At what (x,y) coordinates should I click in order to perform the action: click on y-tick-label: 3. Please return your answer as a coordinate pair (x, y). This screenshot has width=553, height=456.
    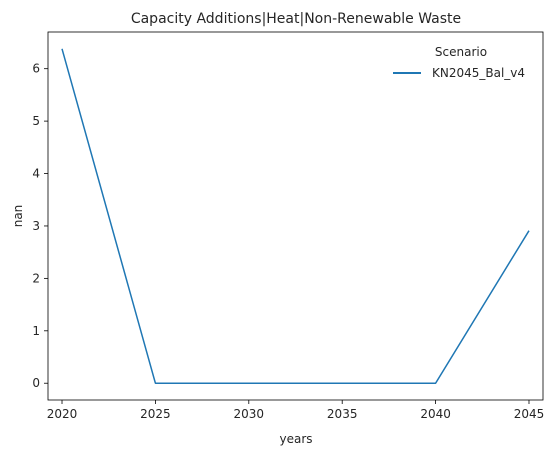
    Looking at the image, I should click on (36, 226).